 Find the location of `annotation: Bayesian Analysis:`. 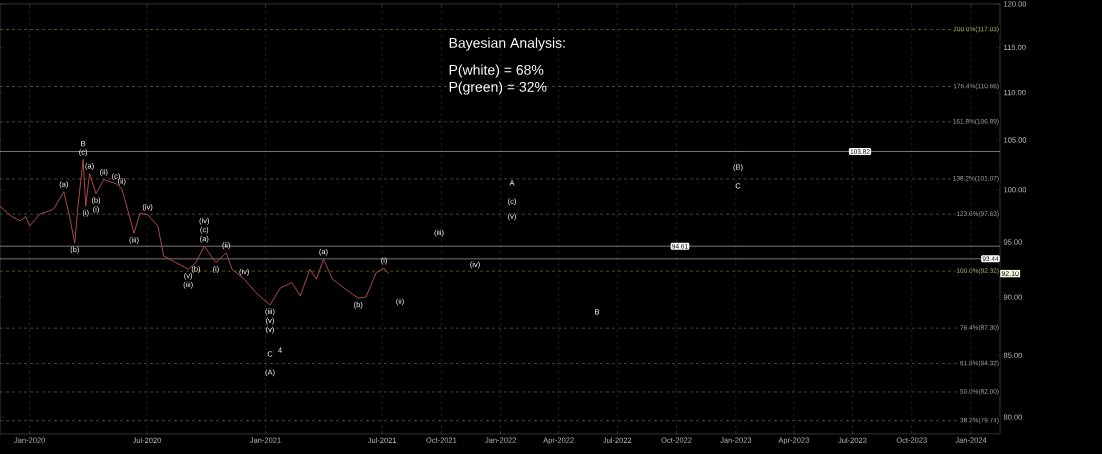

annotation: Bayesian Analysis: is located at coordinates (507, 44).